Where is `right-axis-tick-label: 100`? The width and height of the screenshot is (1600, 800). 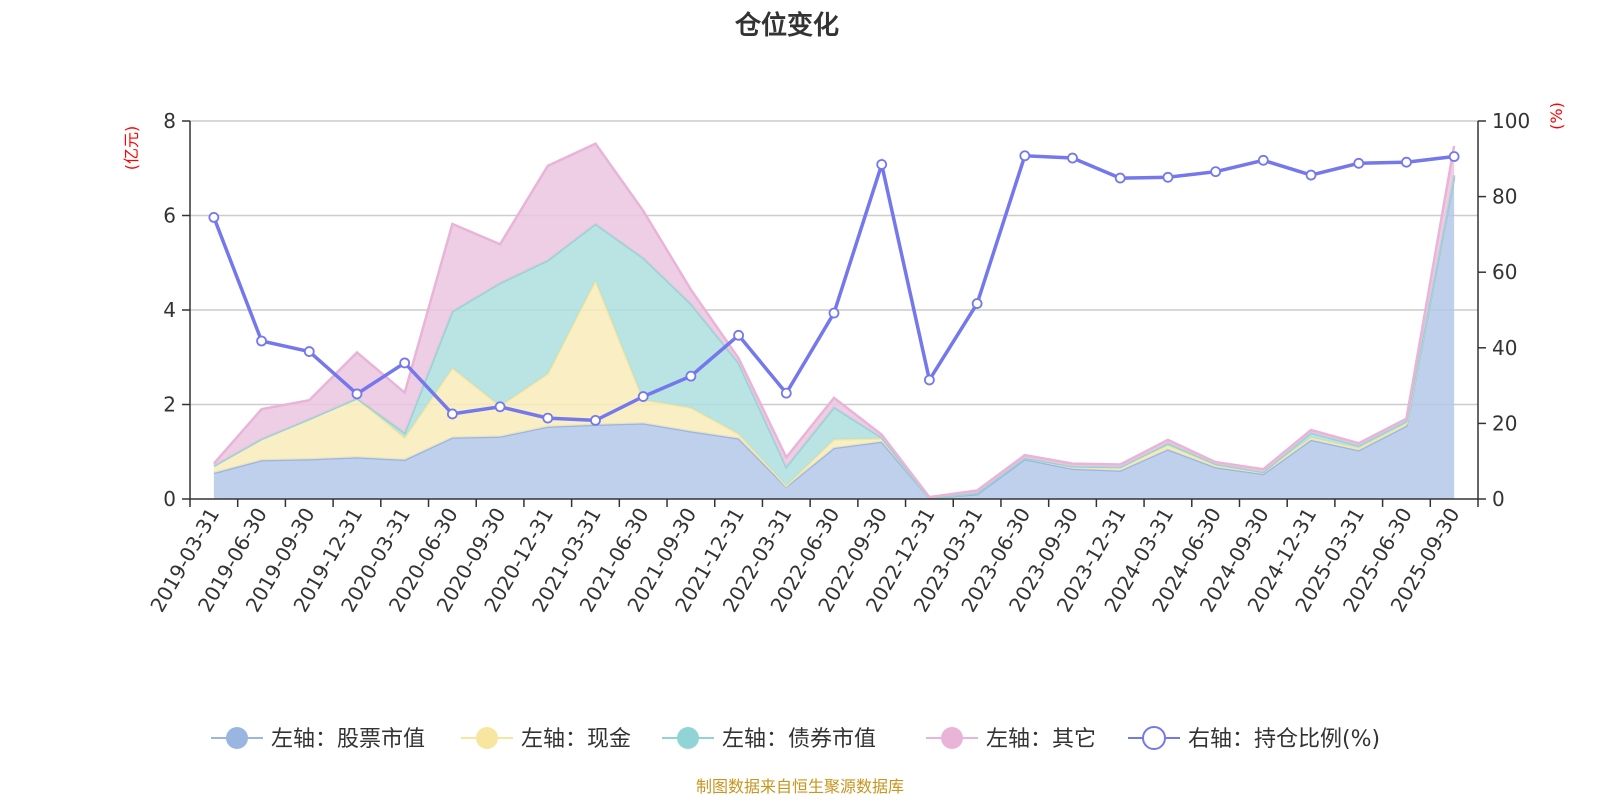
right-axis-tick-label: 100 is located at coordinates (1511, 121).